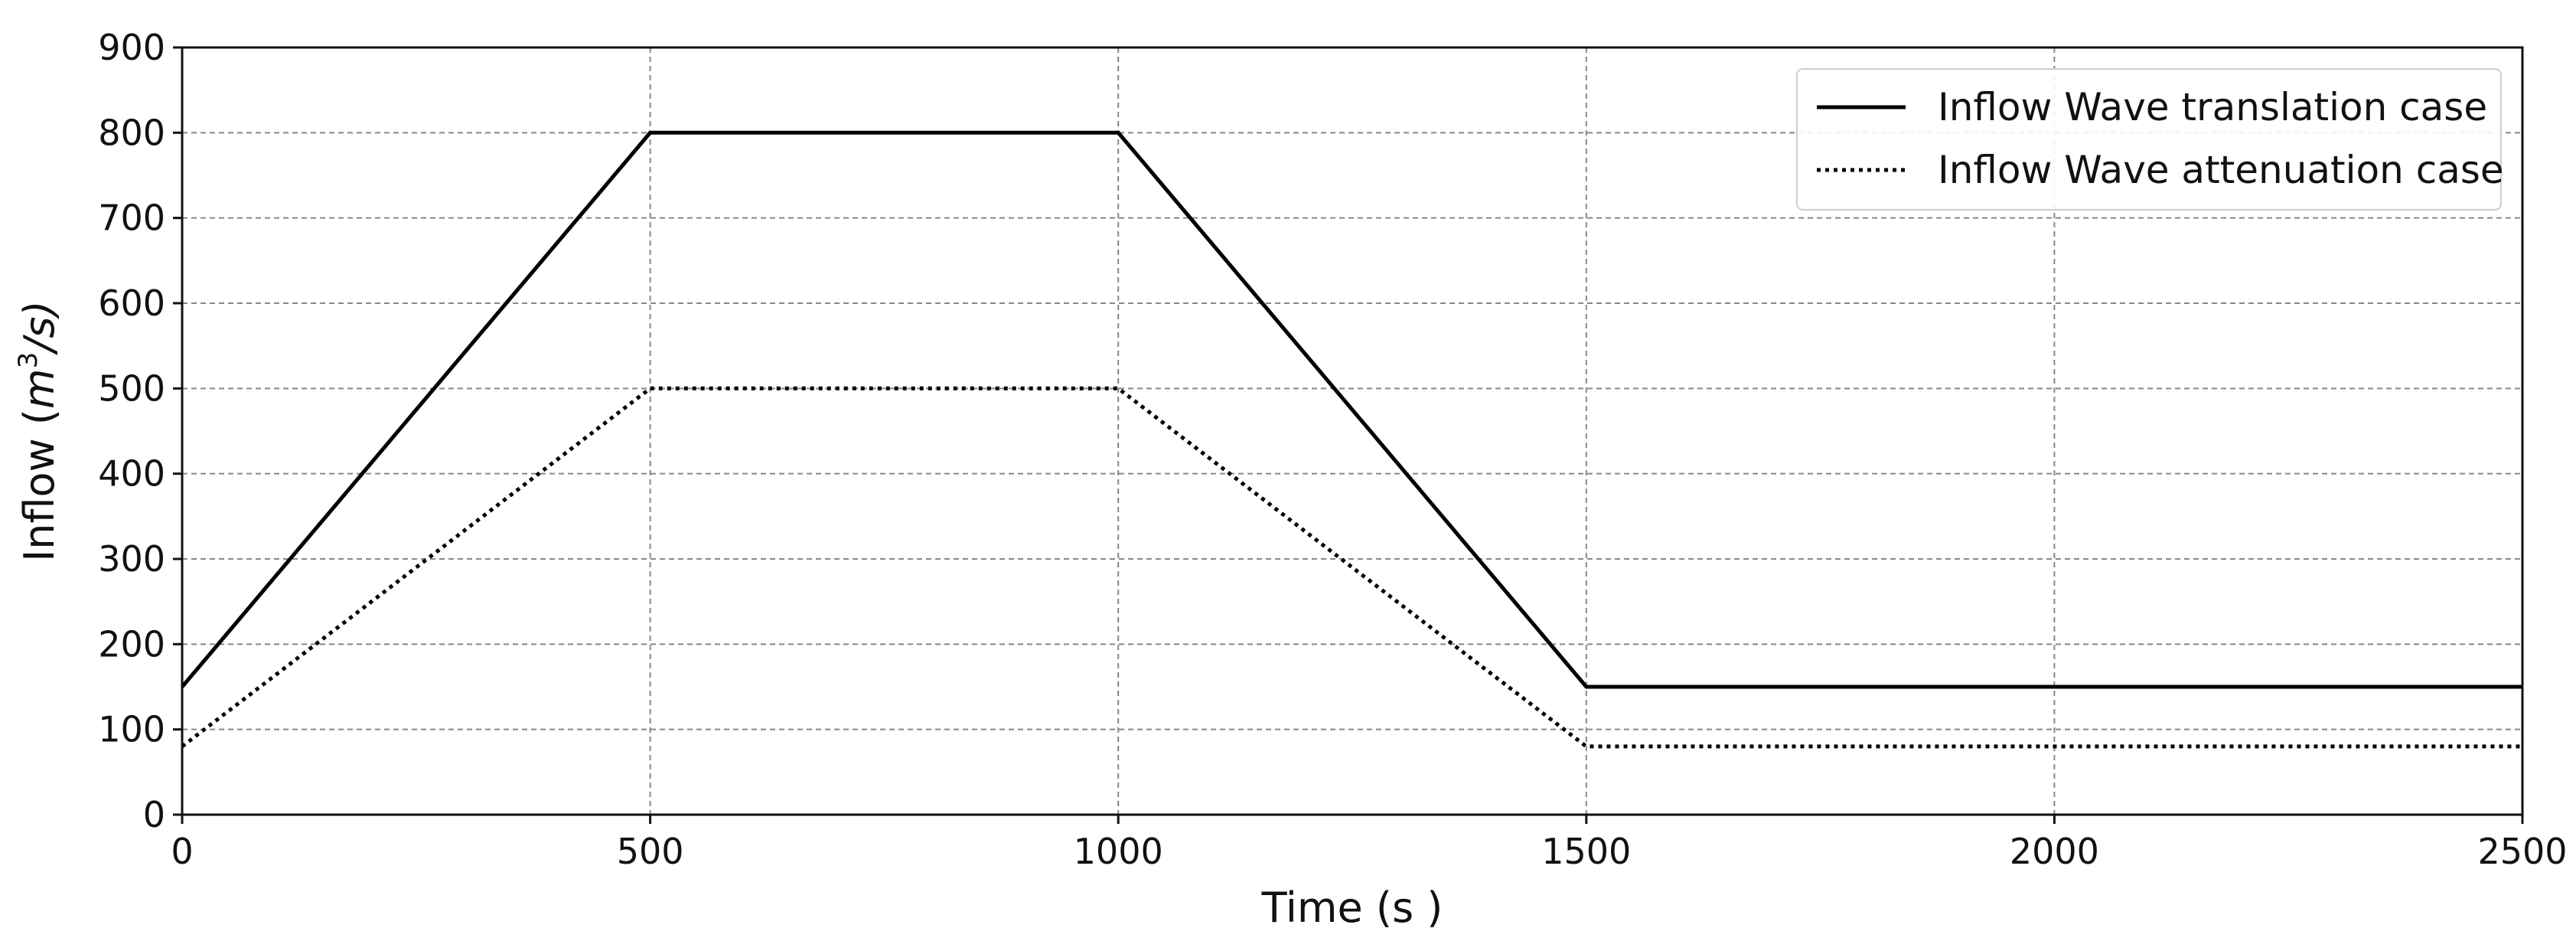 Image resolution: width=2576 pixels, height=941 pixels. Describe the element at coordinates (39, 388) in the screenshot. I see `y-axis-title-math: m` at that location.